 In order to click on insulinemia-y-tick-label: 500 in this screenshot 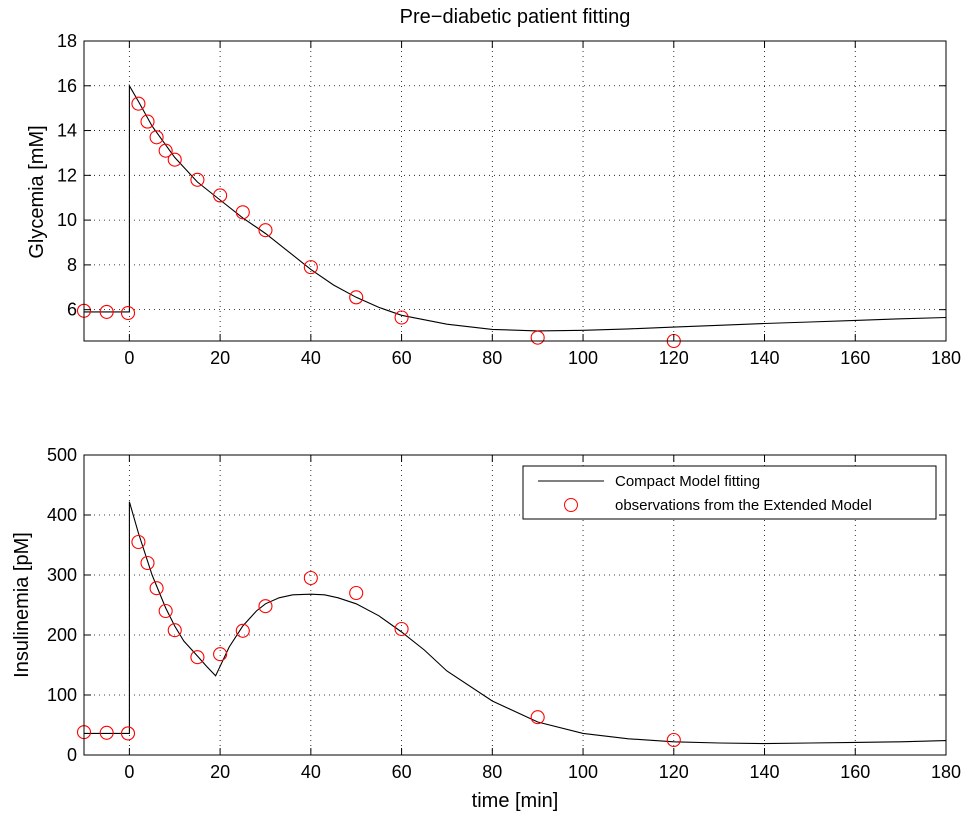, I will do `click(62, 455)`.